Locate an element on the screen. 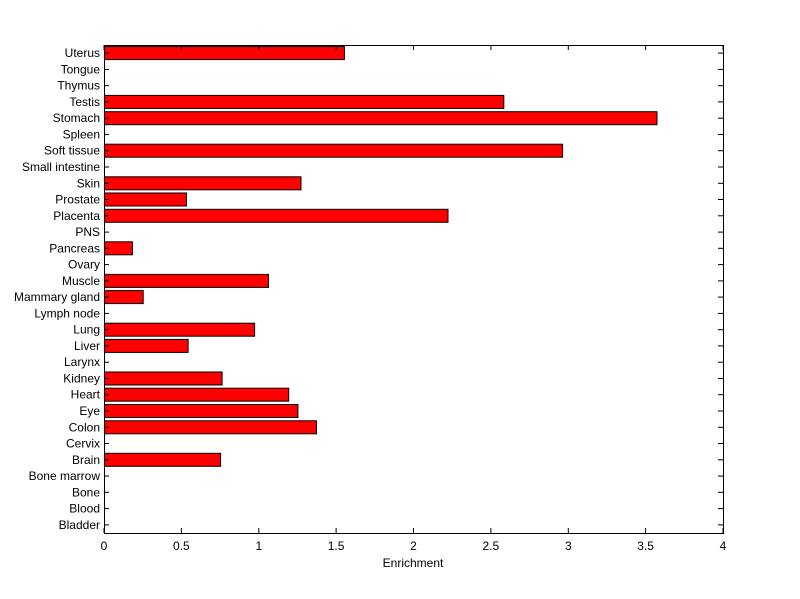  y-tick-label-liver: Liver is located at coordinates (87, 346).